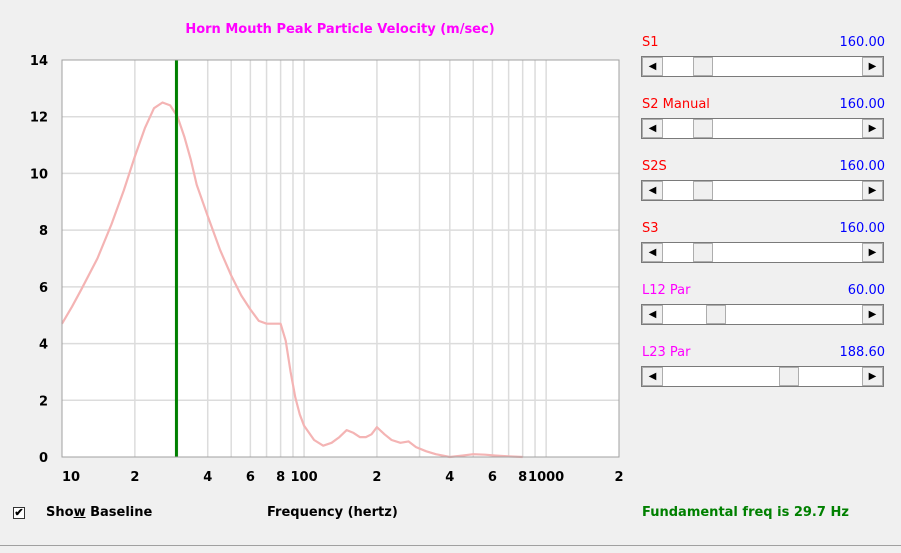 The image size is (901, 553). What do you see at coordinates (546, 477) in the screenshot?
I see `x-tick-label: 1000` at bounding box center [546, 477].